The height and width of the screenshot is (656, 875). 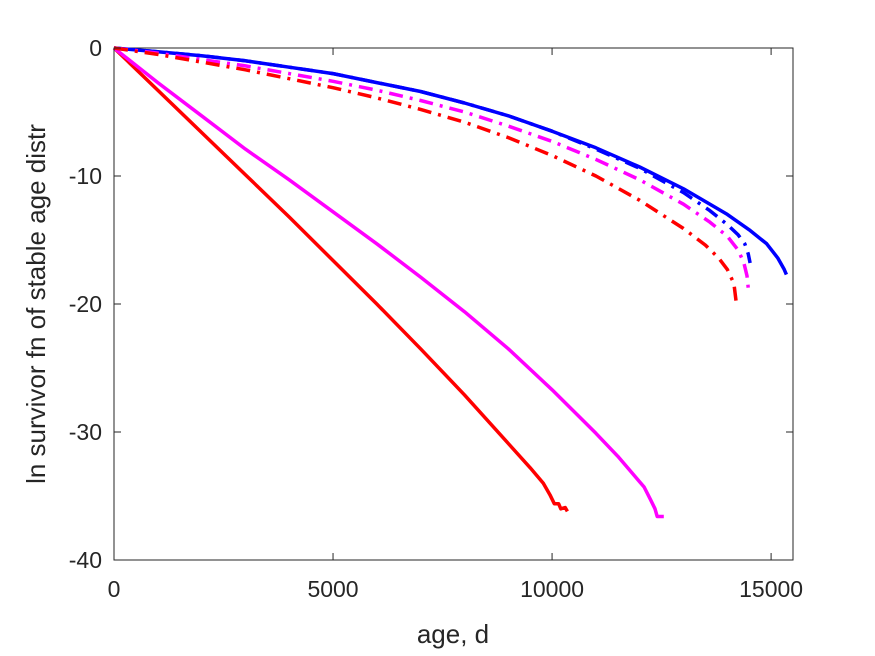 What do you see at coordinates (453, 634) in the screenshot?
I see `x-axis-label: age, d` at bounding box center [453, 634].